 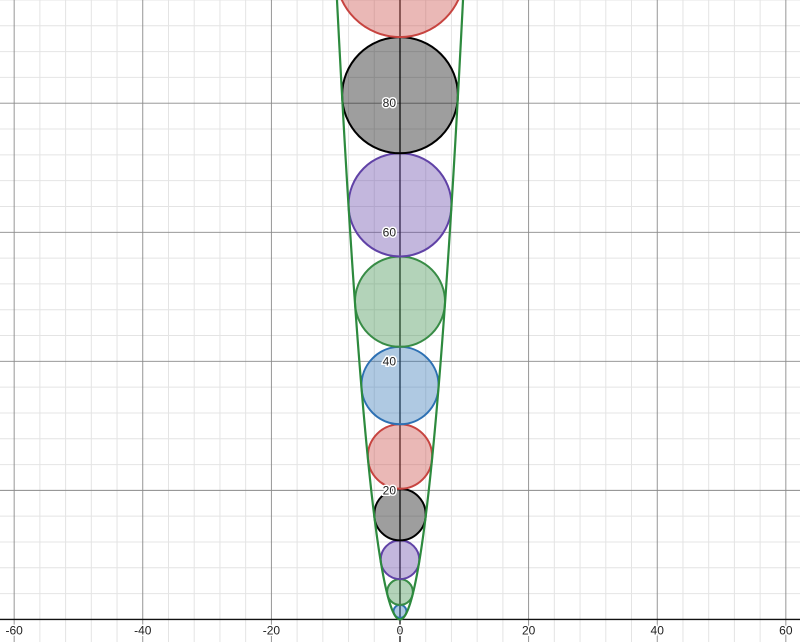 I want to click on circle-series, so click(x=400, y=309).